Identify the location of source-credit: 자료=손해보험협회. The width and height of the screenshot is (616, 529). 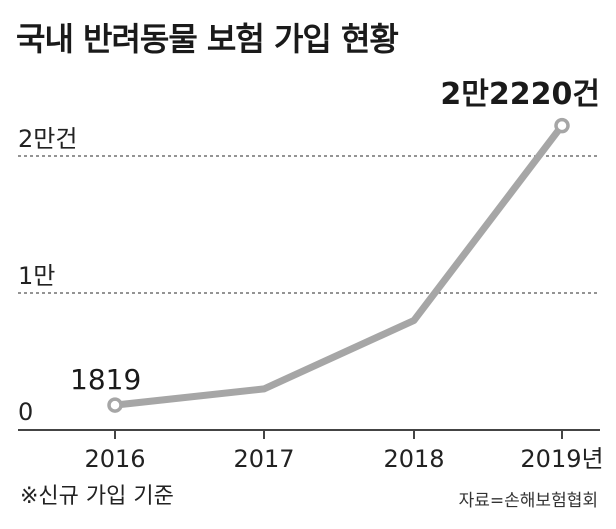
(528, 501).